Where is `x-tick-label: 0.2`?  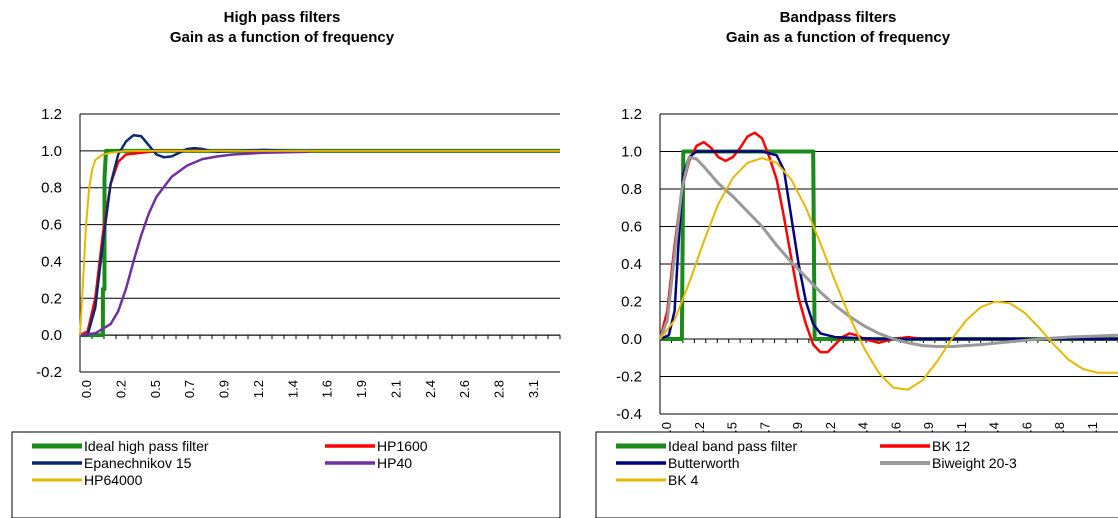
x-tick-label: 0.2 is located at coordinates (120, 389).